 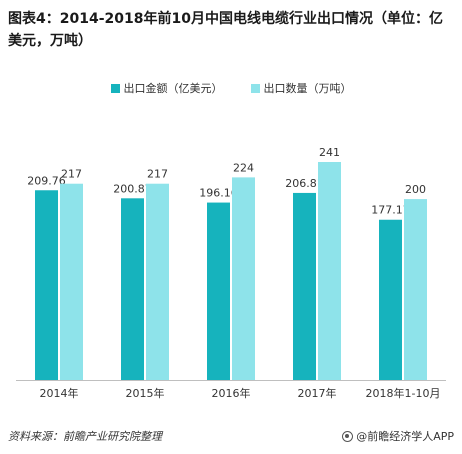 I want to click on data-label-quantity-3: 241, so click(x=329, y=152).